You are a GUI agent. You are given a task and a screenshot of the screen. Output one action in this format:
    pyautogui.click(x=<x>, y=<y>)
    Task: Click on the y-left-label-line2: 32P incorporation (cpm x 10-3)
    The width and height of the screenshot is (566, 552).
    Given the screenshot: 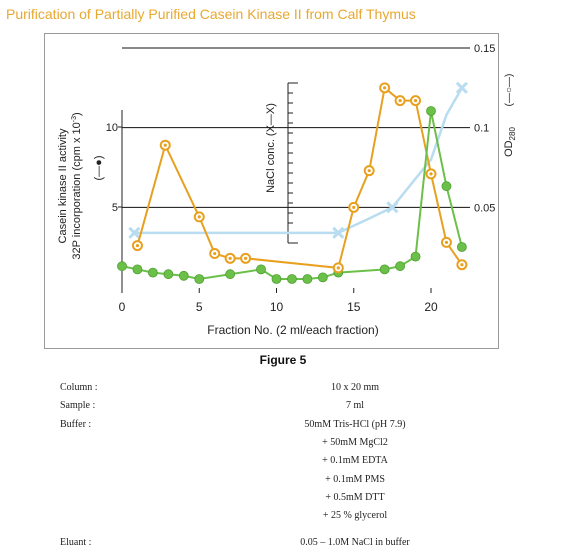 What is the action you would take?
    pyautogui.click(x=77, y=185)
    